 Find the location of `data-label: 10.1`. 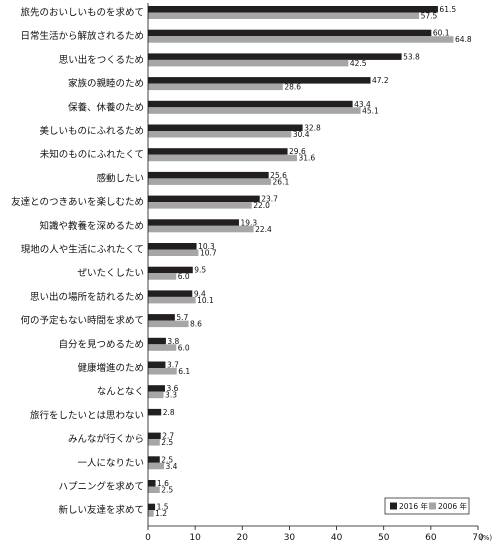

data-label: 10.1 is located at coordinates (205, 300).